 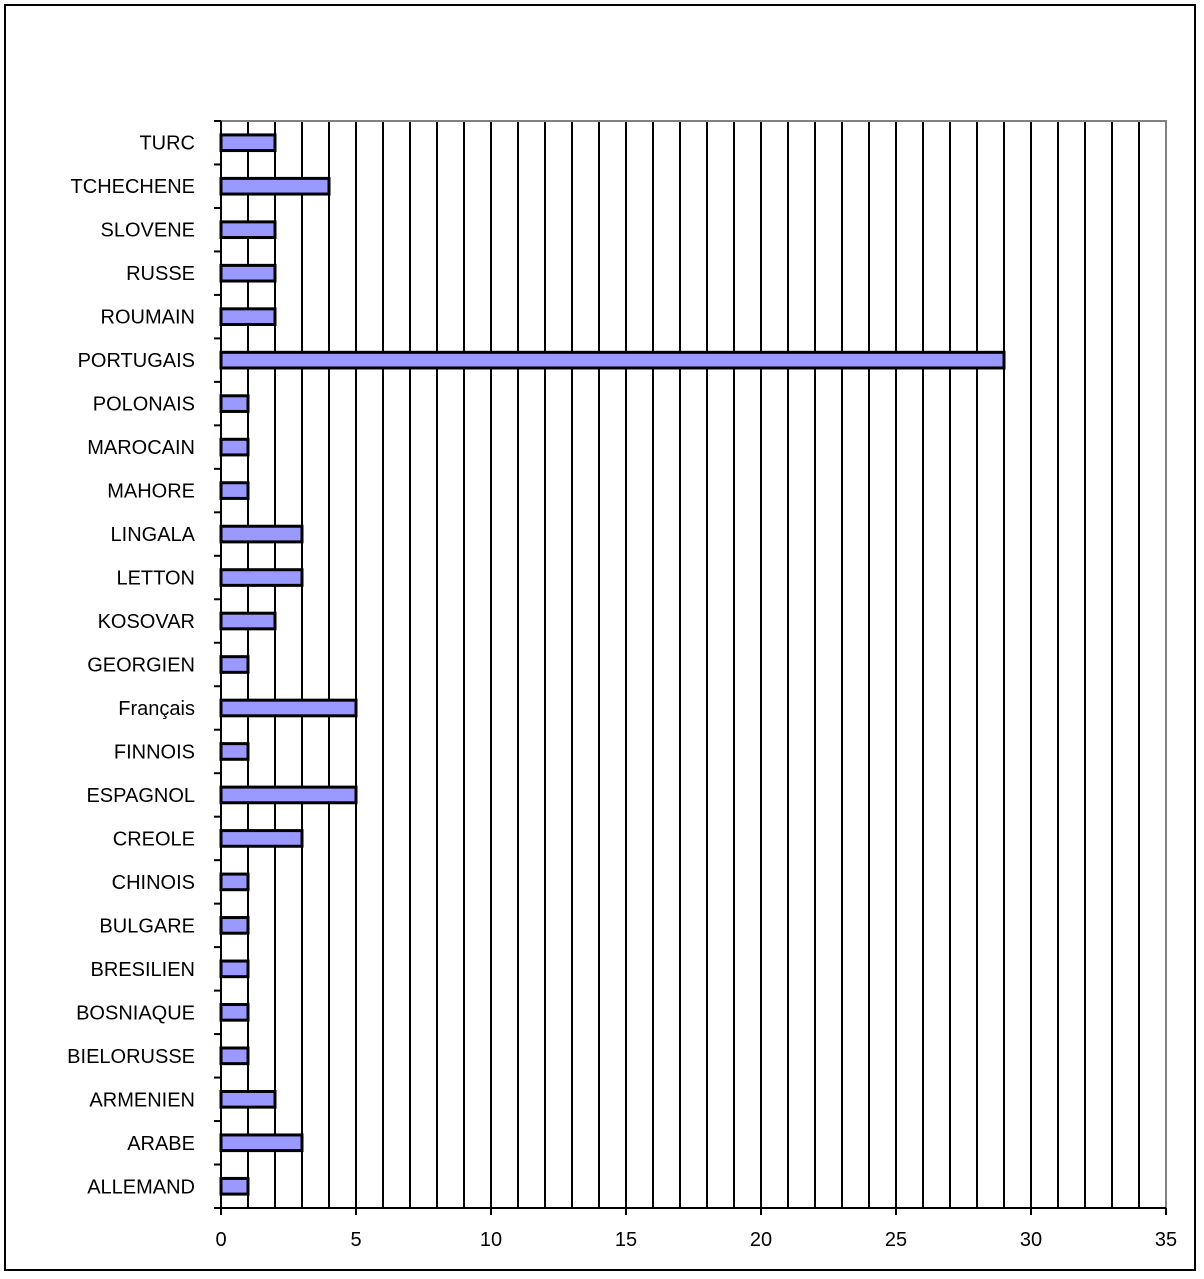 I want to click on category-label: TCHECHENE, so click(x=133, y=187).